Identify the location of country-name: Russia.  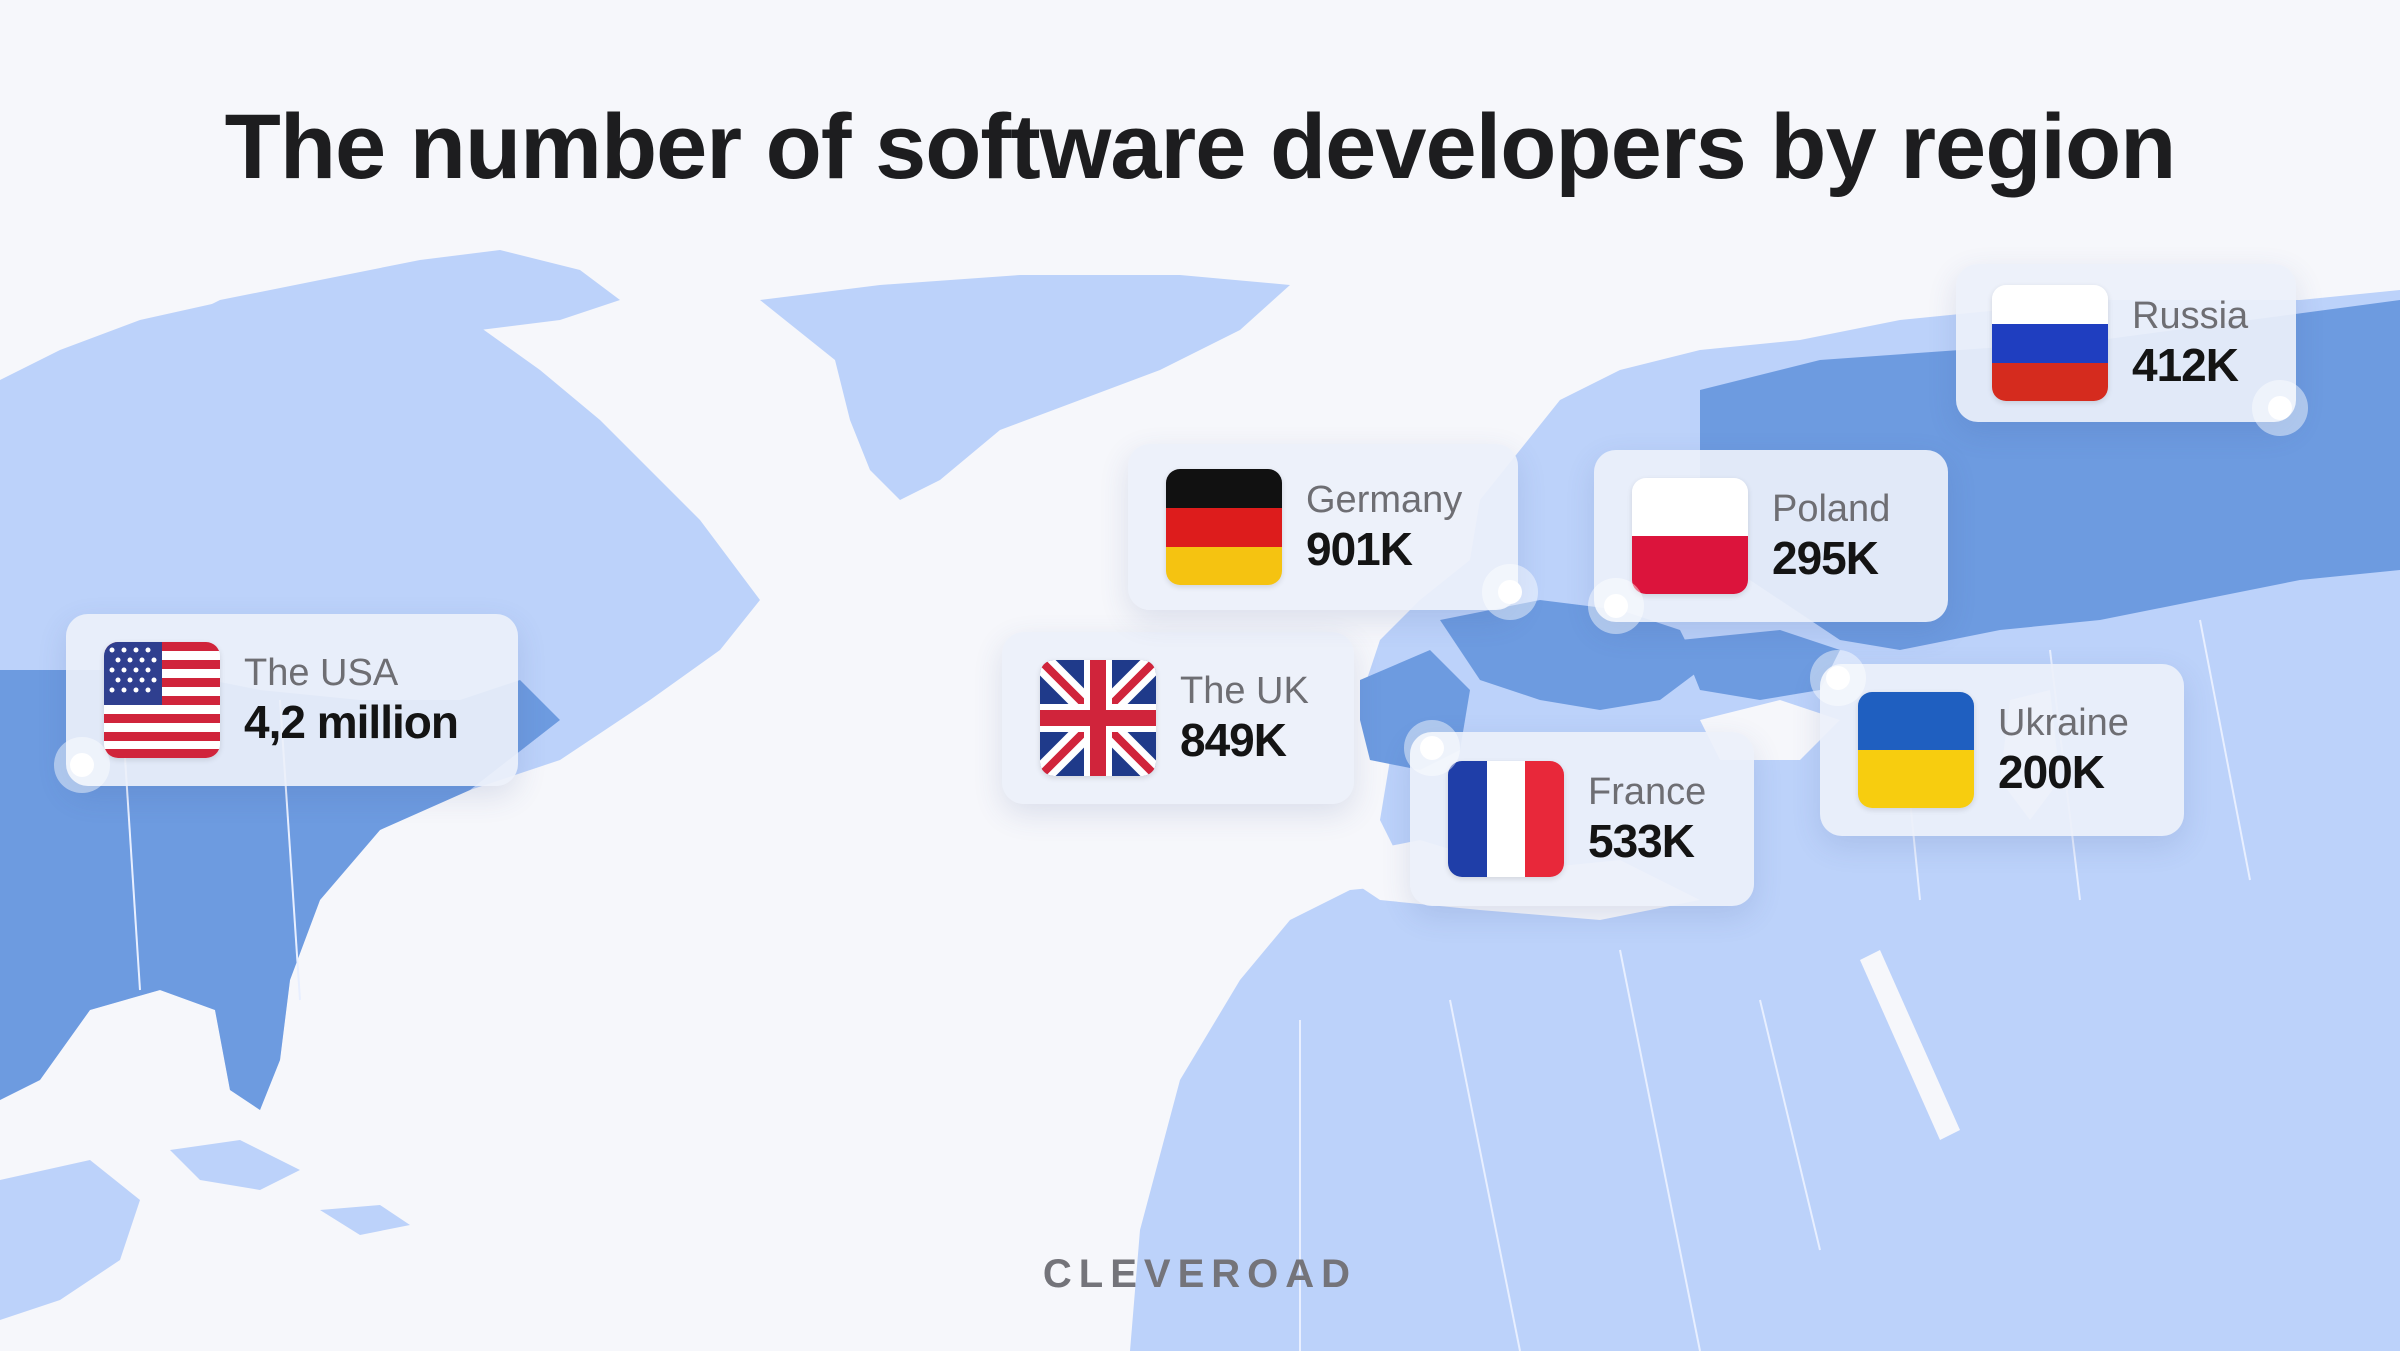
(2190, 315).